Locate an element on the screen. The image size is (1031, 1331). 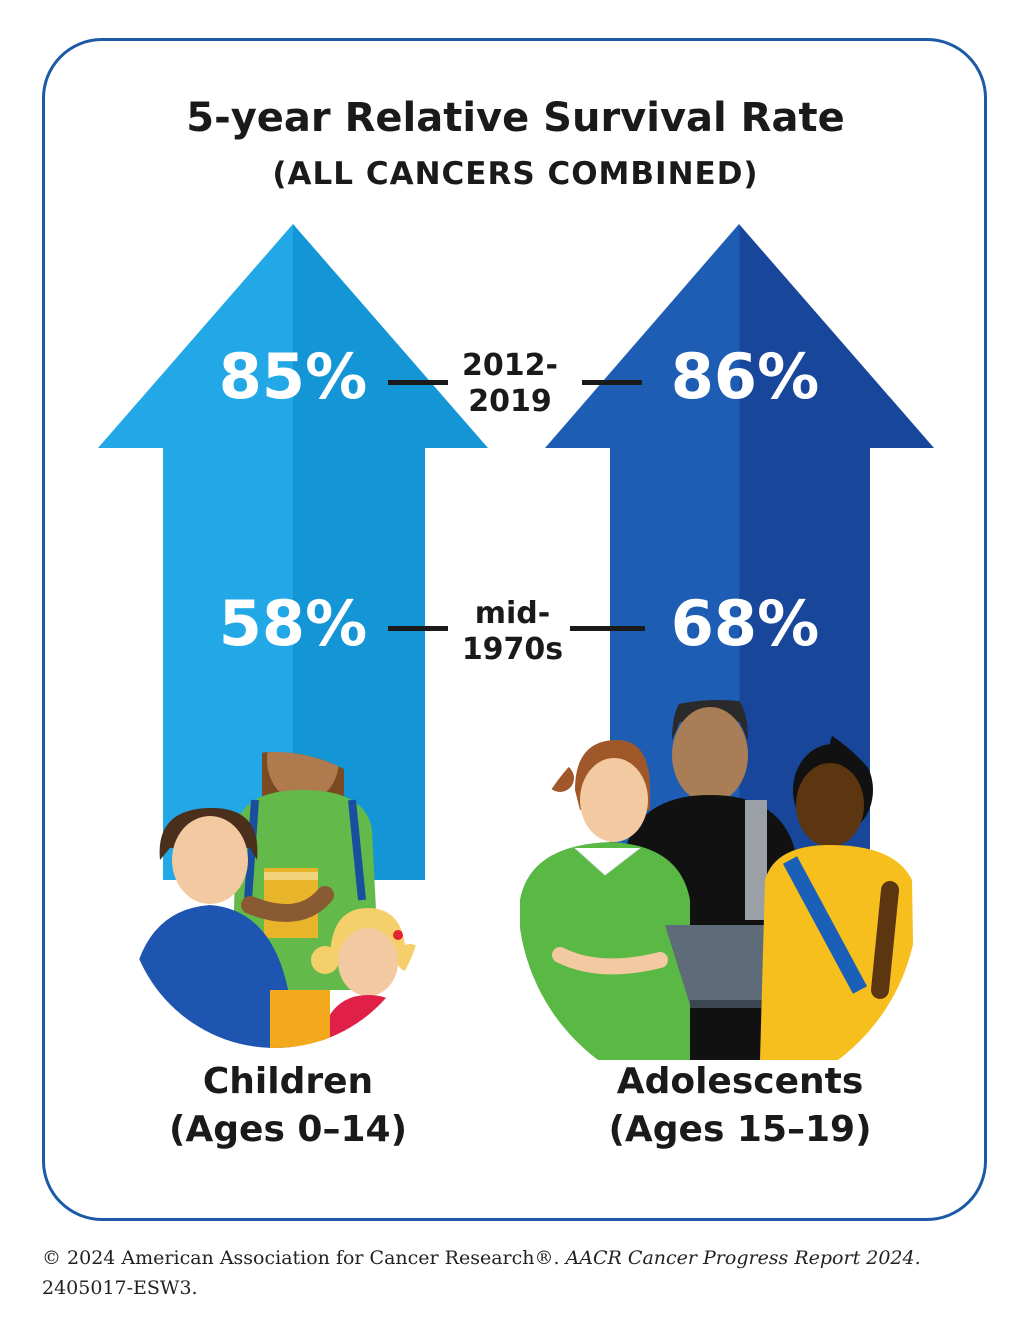
adolescents-name: Adolescents is located at coordinates (740, 1081).